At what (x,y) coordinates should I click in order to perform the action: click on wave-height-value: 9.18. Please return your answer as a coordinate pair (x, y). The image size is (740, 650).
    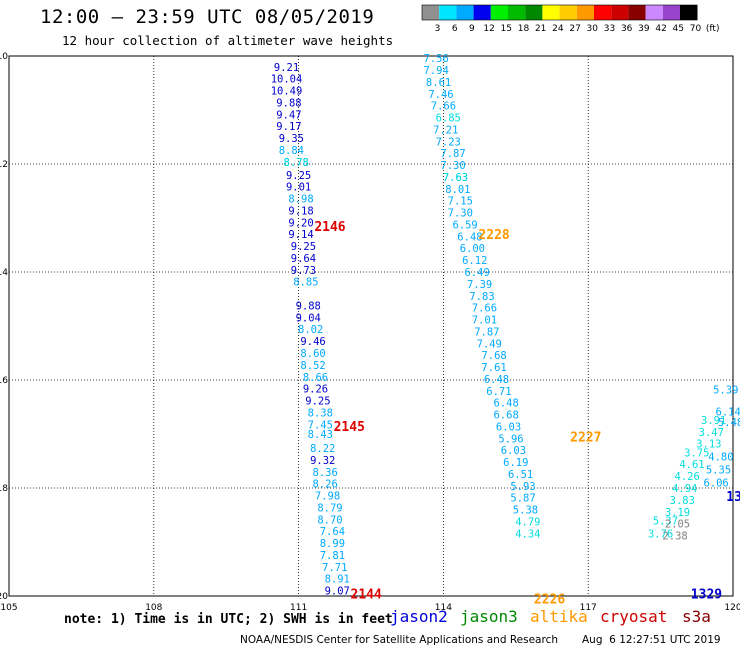
    Looking at the image, I should click on (300, 211).